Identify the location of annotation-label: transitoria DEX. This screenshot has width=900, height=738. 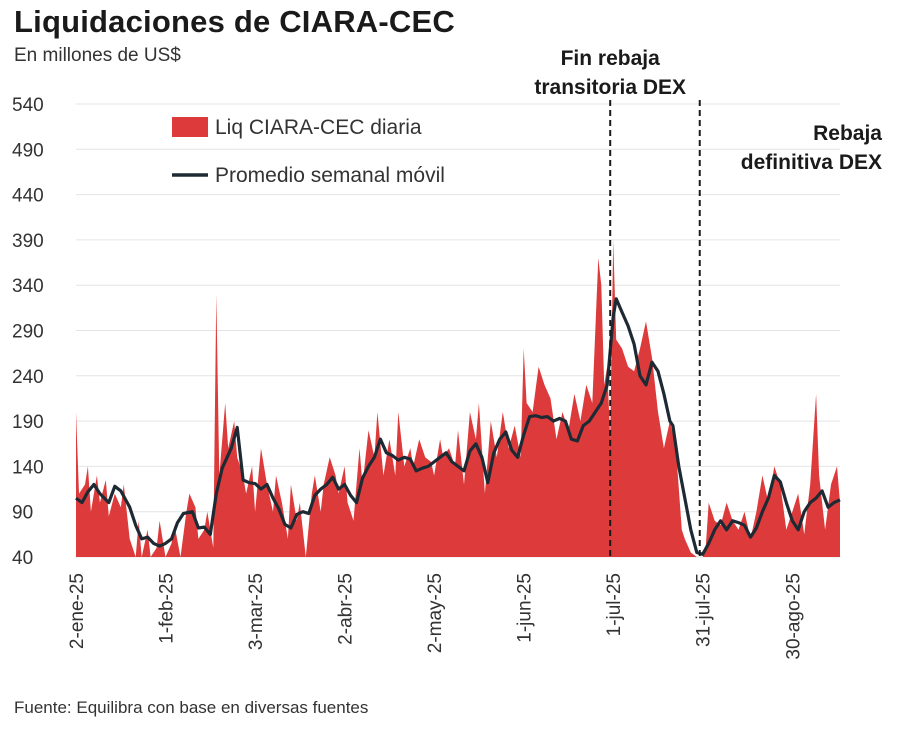
(610, 87).